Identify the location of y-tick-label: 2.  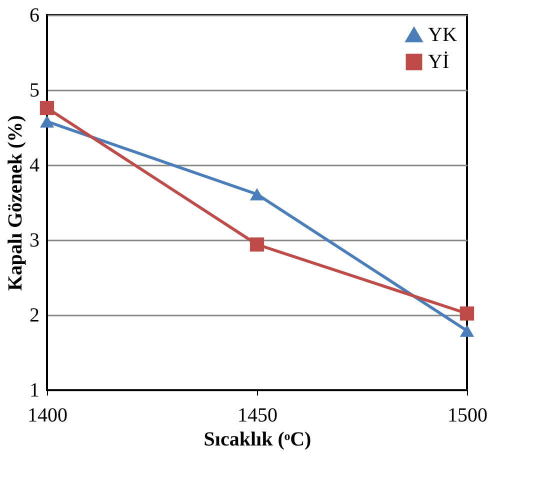
(35, 315).